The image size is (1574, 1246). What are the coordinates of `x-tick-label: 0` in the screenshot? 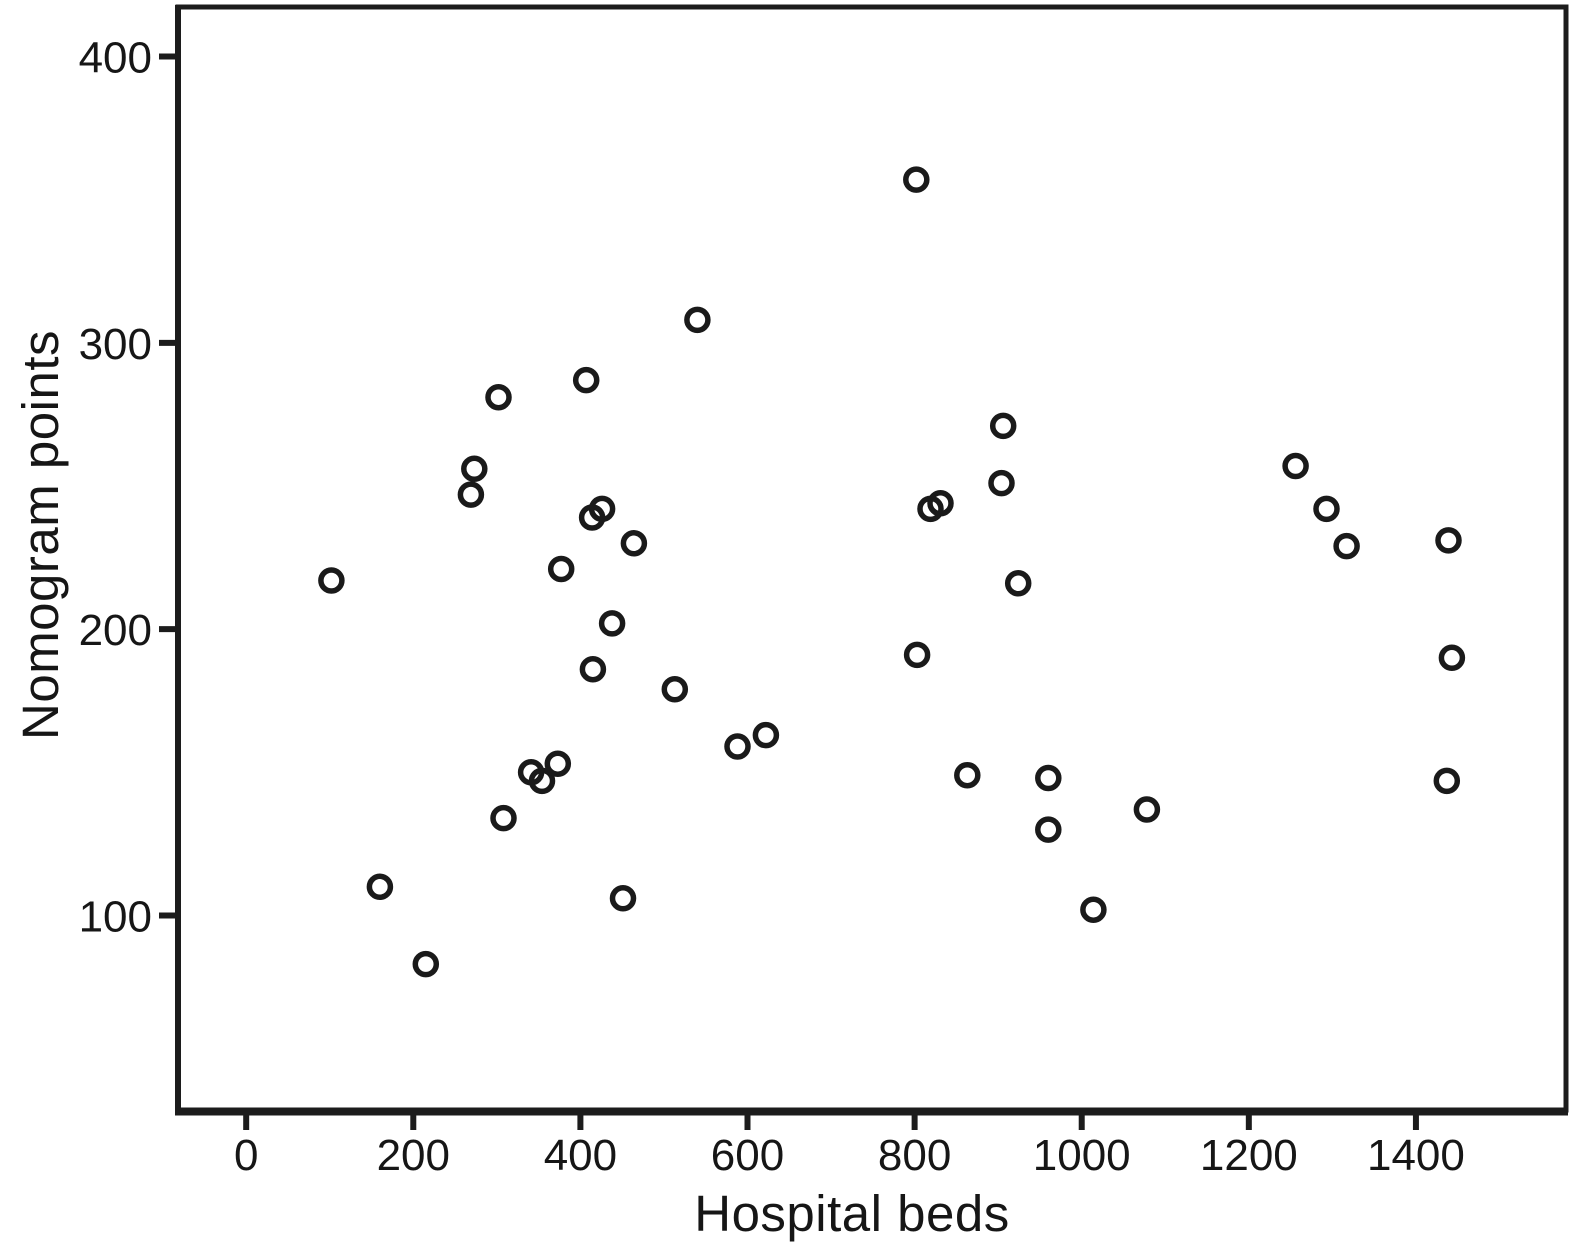 It's located at (246, 1155).